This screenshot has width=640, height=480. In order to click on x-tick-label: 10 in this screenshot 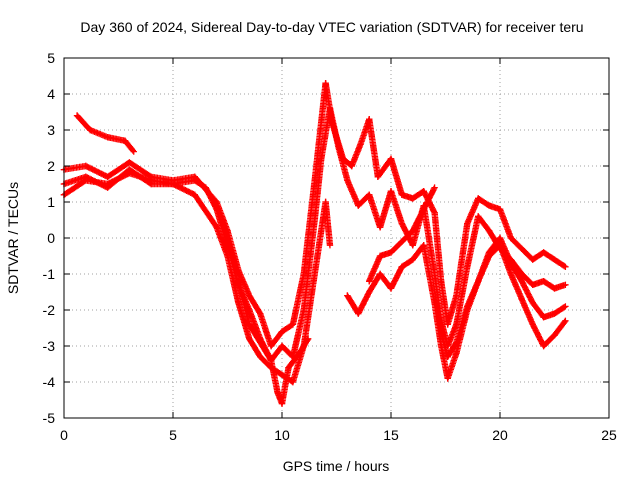, I will do `click(282, 435)`.